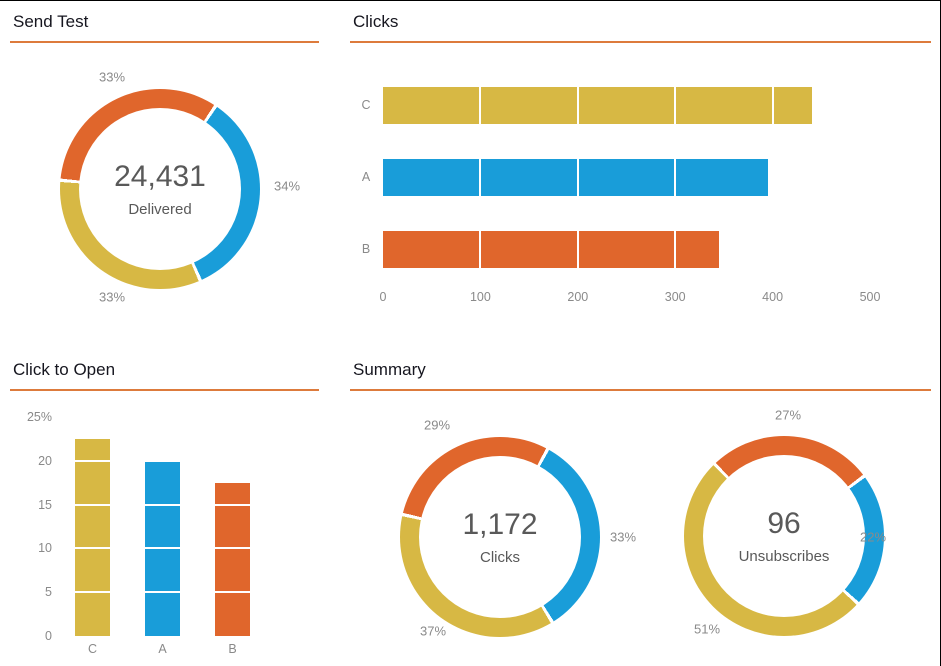 The height and width of the screenshot is (666, 941). I want to click on x-axis-tick-label: 300, so click(675, 297).